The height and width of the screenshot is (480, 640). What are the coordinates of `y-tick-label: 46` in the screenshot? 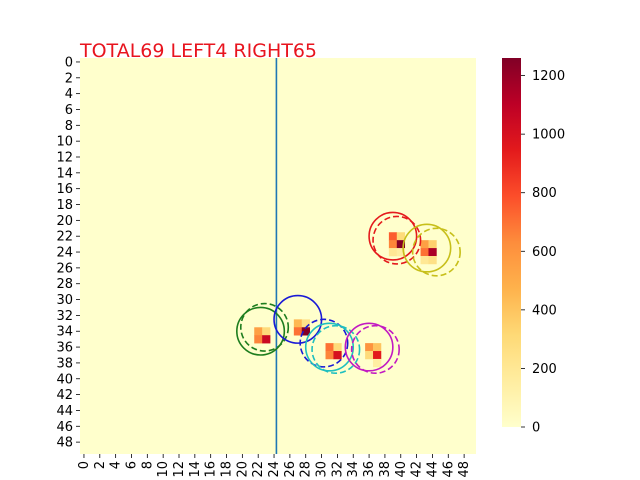 It's located at (64, 427).